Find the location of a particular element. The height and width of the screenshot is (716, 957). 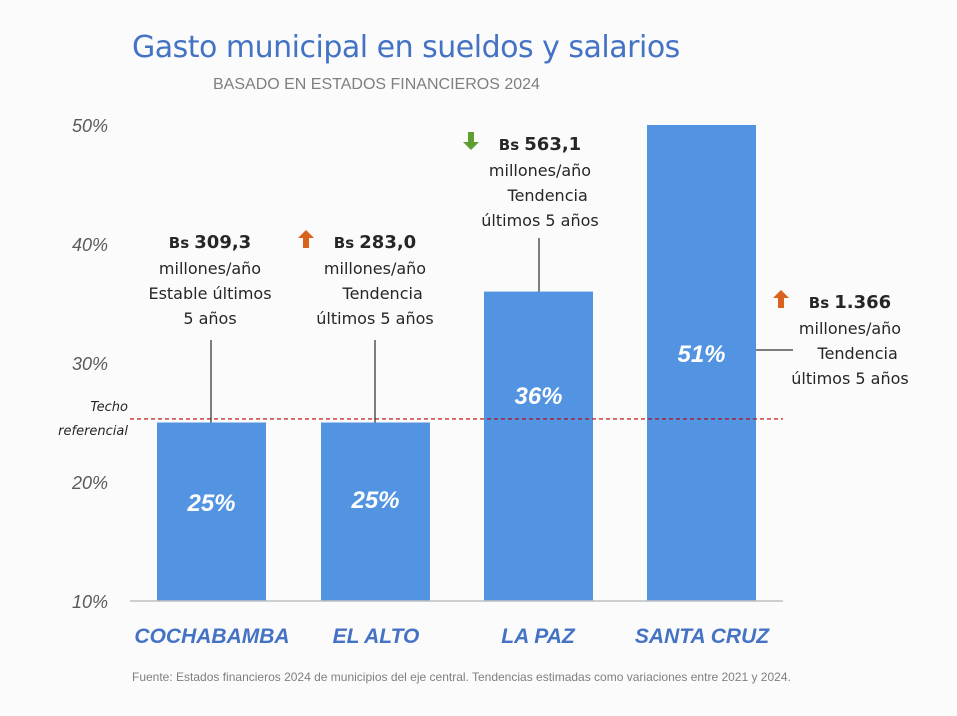

amount-value: 1.366 is located at coordinates (863, 302).